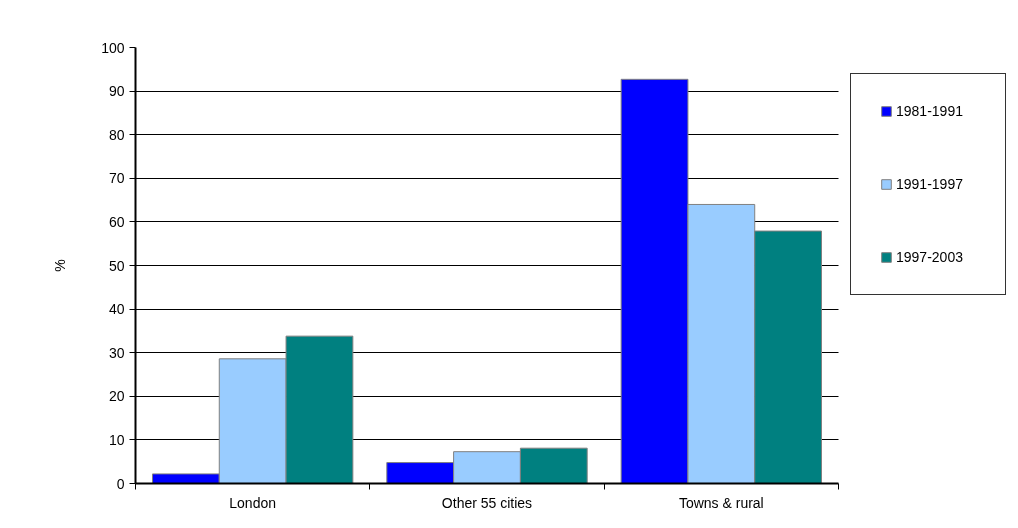  I want to click on x-tick-label: London, so click(253, 502).